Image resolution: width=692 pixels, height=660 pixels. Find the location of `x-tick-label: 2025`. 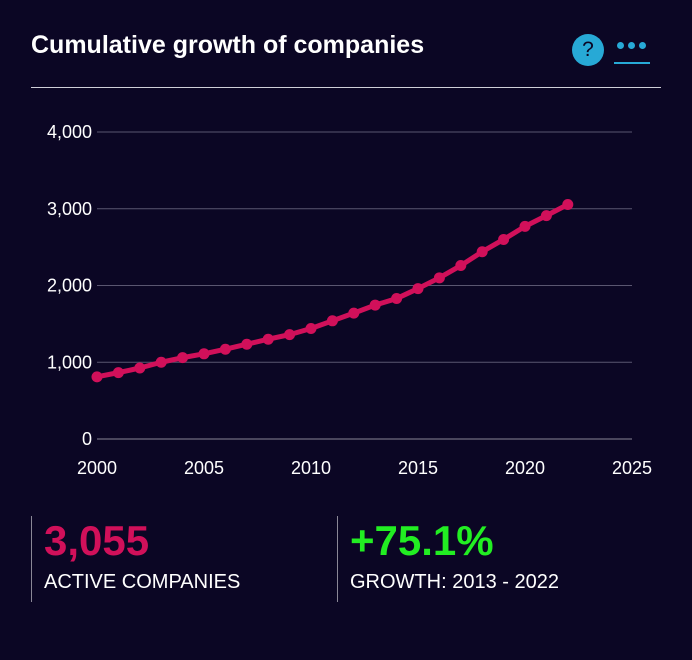

x-tick-label: 2025 is located at coordinates (632, 468).